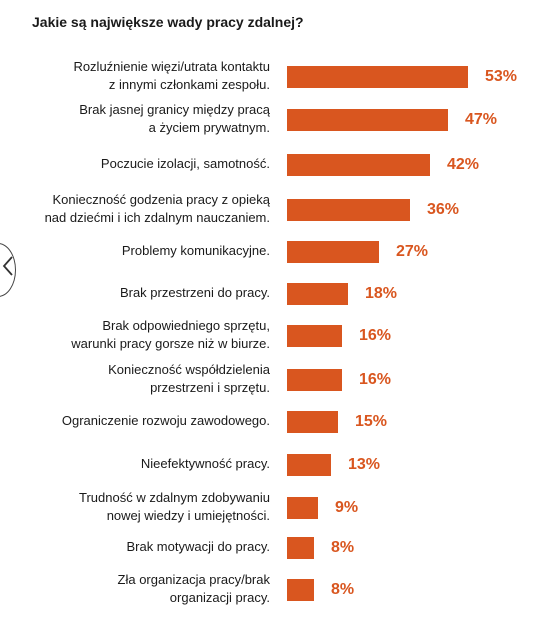  Describe the element at coordinates (170, 343) in the screenshot. I see `category-label-line: warunki pracy gorsze niż w biurze.` at that location.